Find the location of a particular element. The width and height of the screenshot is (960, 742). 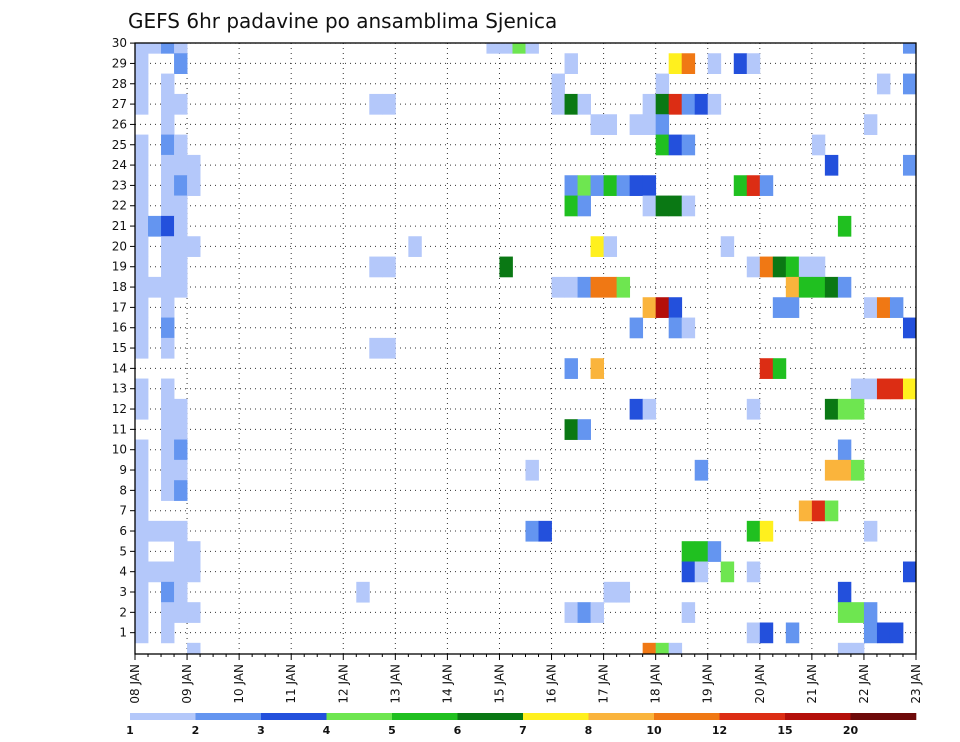

y-tick-label: 24 is located at coordinates (119, 165).